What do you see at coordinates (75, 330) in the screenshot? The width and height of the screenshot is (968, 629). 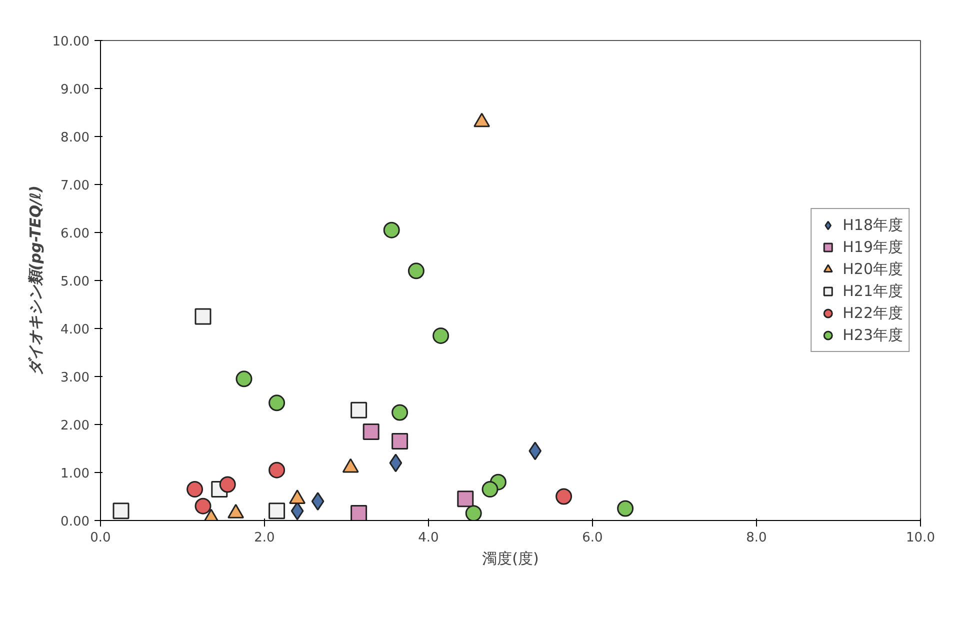 I see `y-tick-label: 4.00` at bounding box center [75, 330].